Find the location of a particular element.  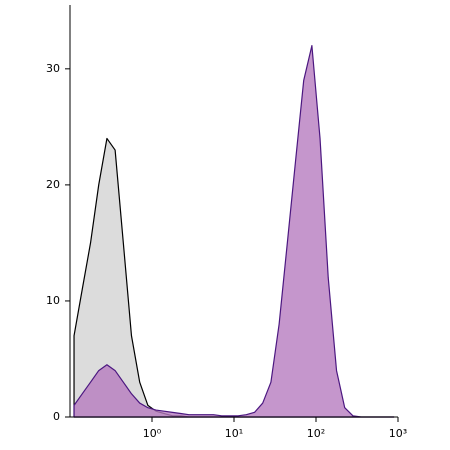

x-tick-label: 10¹ is located at coordinates (234, 433).